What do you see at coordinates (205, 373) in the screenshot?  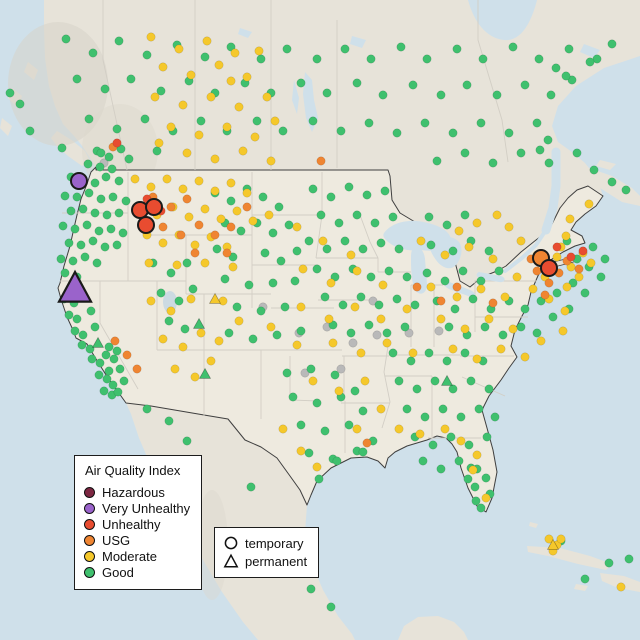 I see `monitor-triangle-good` at bounding box center [205, 373].